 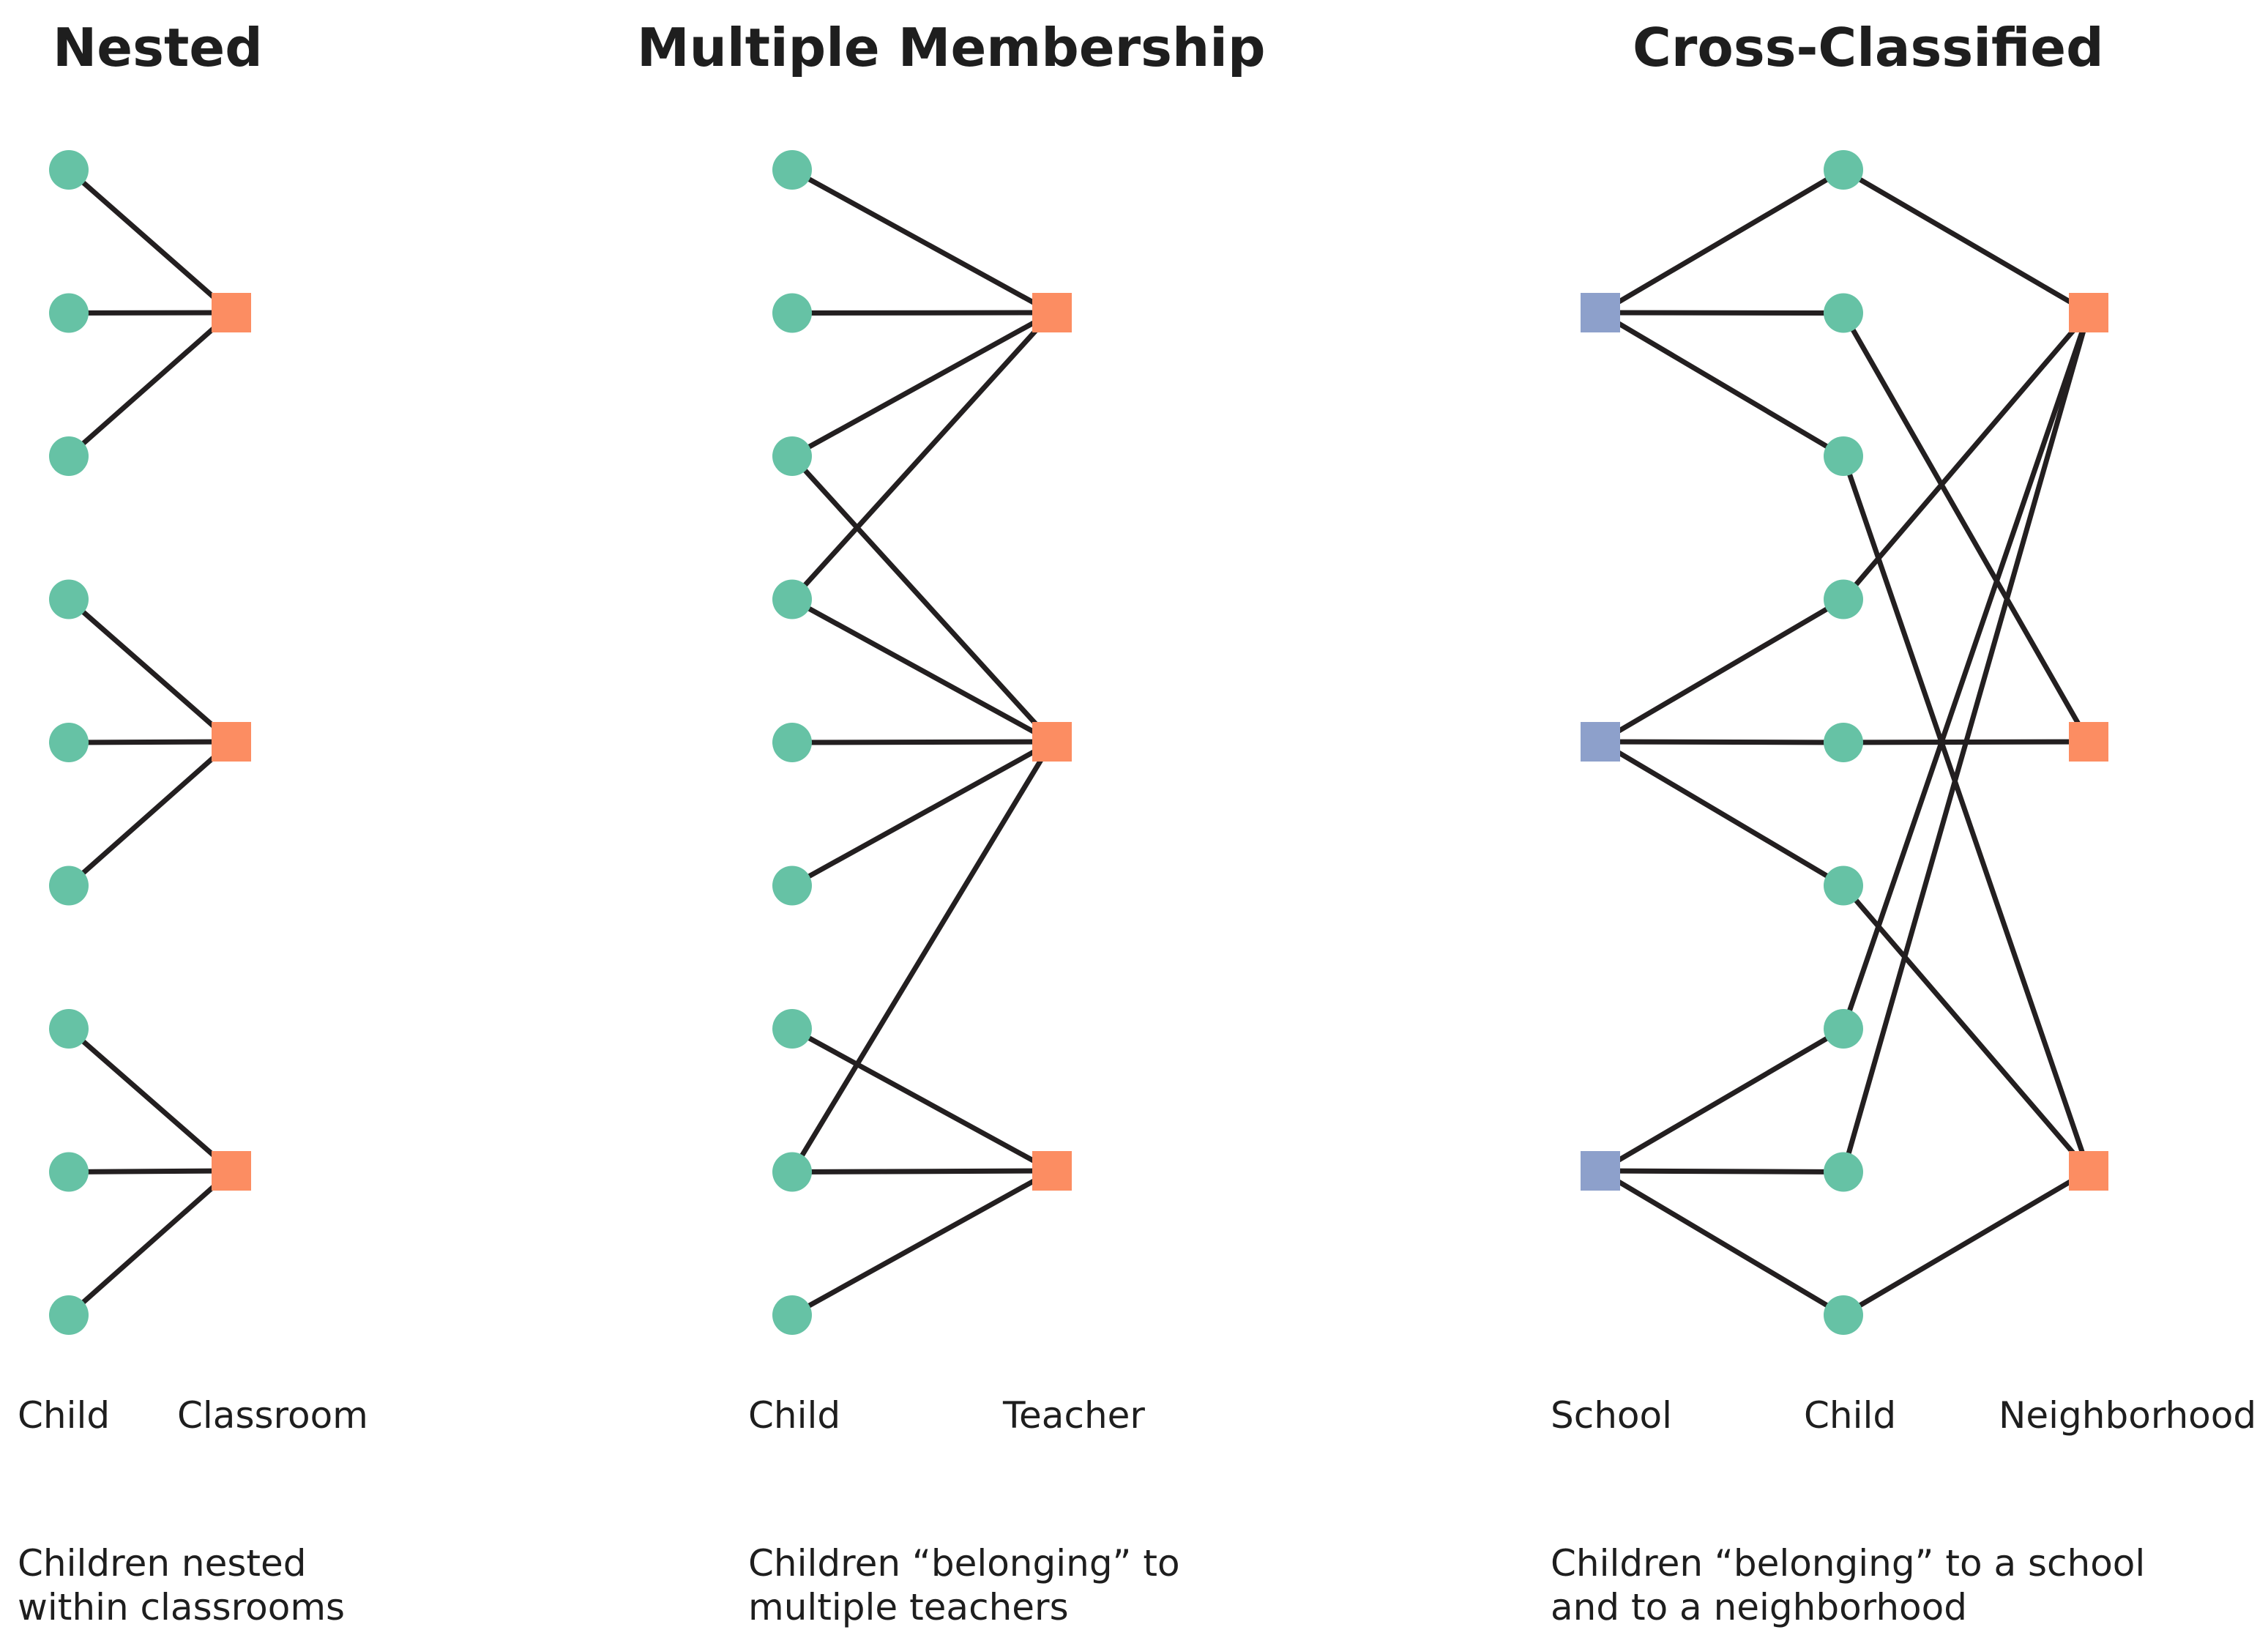 I want to click on title-cross-classified: Cross-Classified, so click(x=1868, y=47).